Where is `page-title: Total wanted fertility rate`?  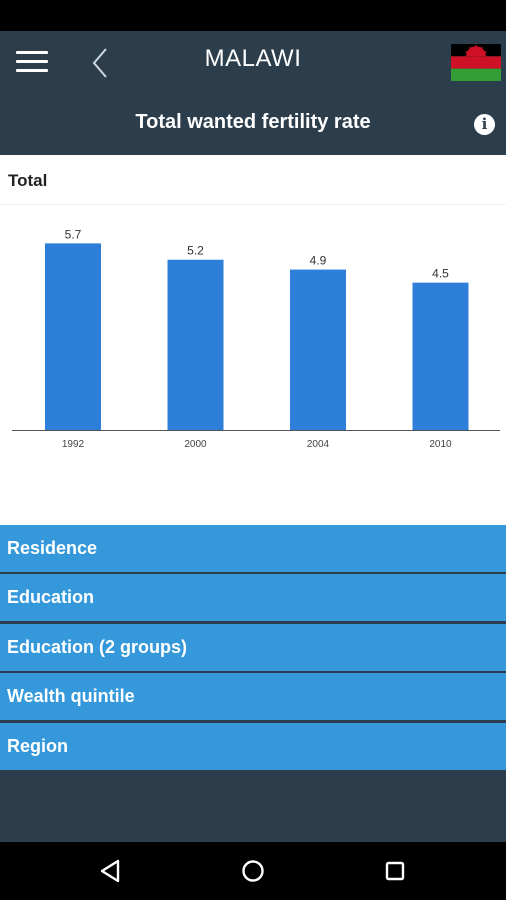
page-title: Total wanted fertility rate is located at coordinates (253, 122).